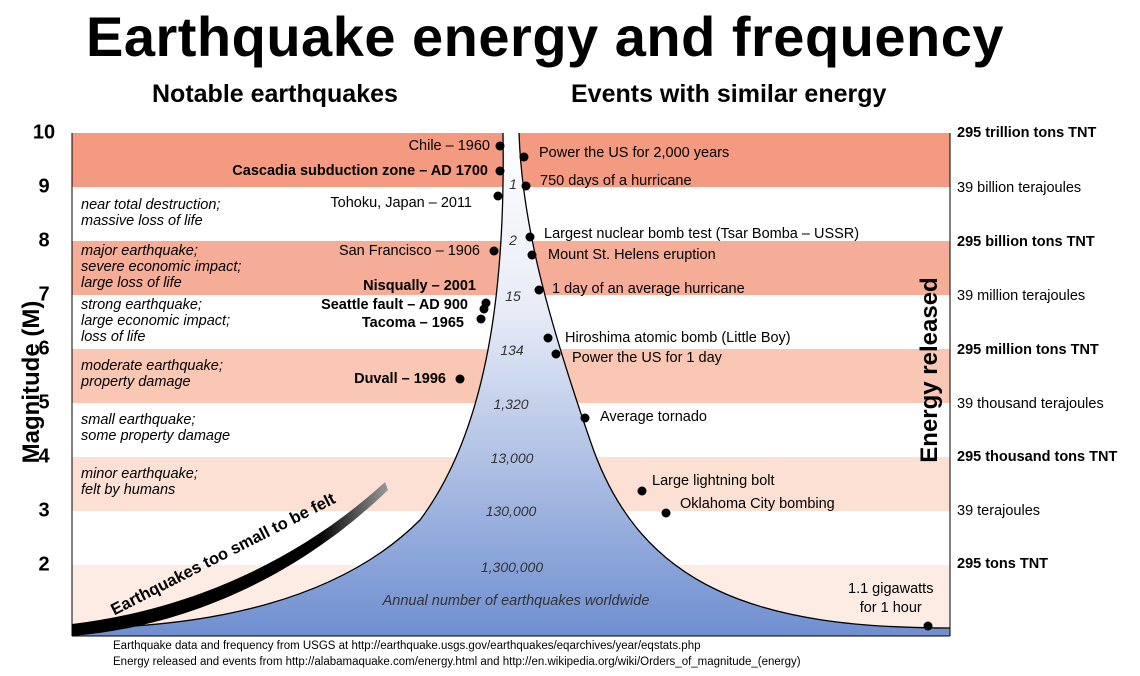  I want to click on energy-label-m8: 295 billion tons TNT, so click(1026, 242).